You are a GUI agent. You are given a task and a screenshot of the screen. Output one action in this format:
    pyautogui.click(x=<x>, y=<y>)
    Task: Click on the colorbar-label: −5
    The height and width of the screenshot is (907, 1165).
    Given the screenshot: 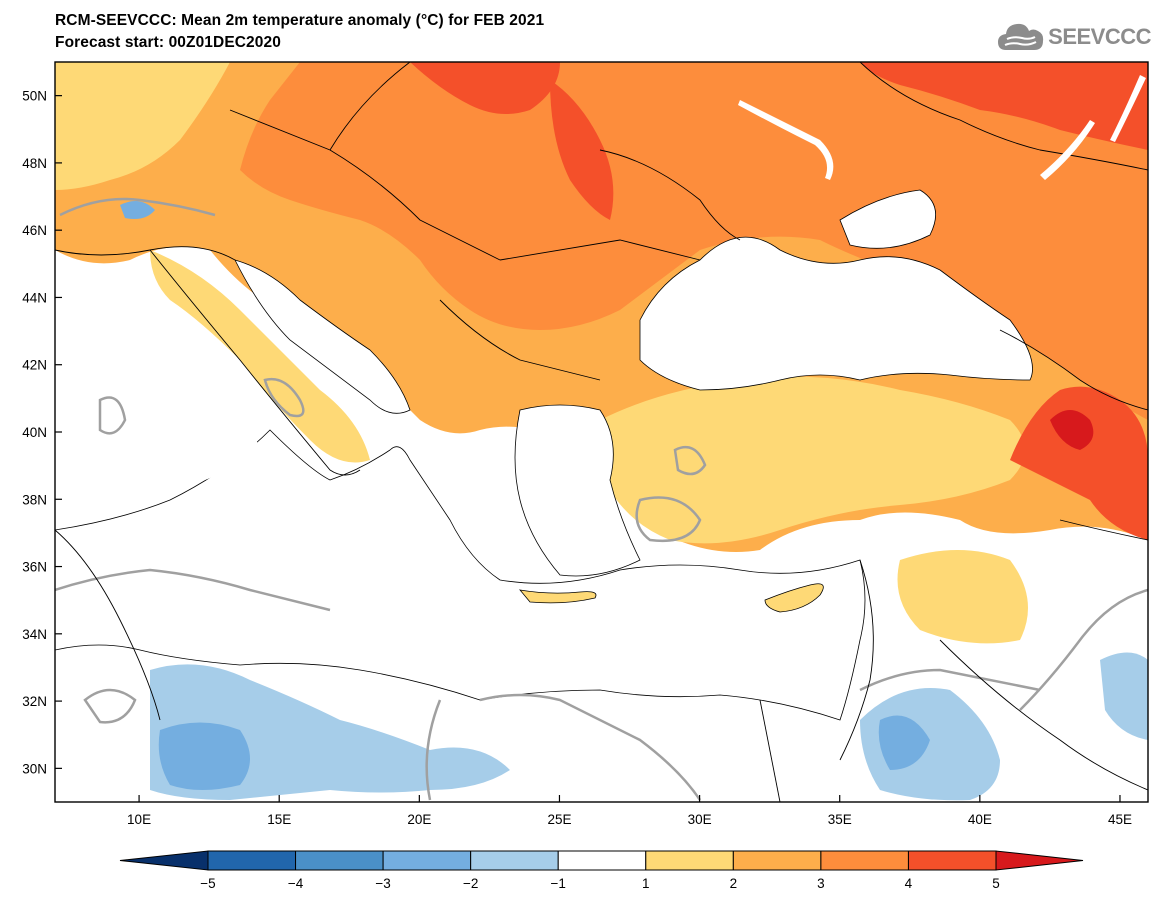 What is the action you would take?
    pyautogui.click(x=207, y=883)
    